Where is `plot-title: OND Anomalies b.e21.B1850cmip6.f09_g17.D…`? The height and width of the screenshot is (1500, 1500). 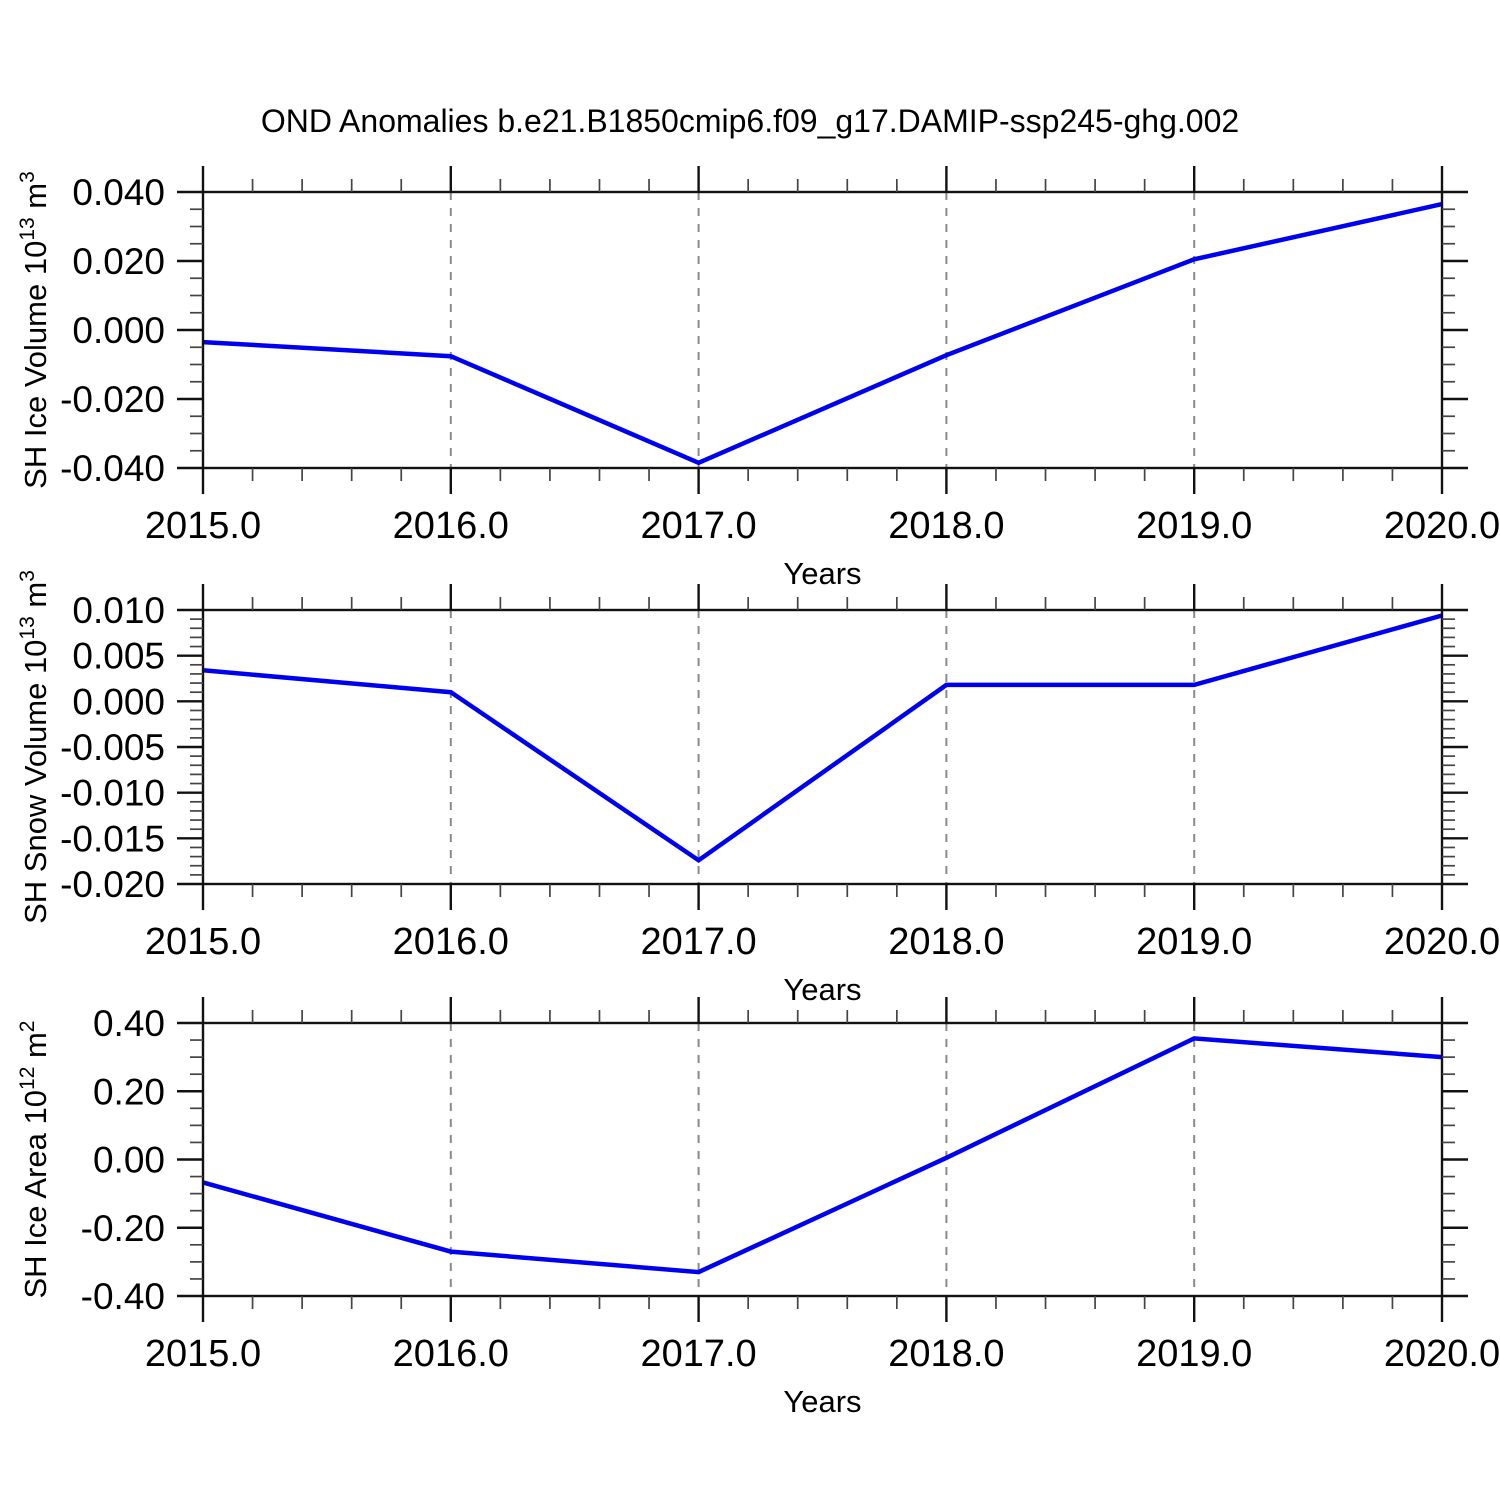
plot-title: OND Anomalies b.e21.B1850cmip6.f09_g17.D… is located at coordinates (750, 121).